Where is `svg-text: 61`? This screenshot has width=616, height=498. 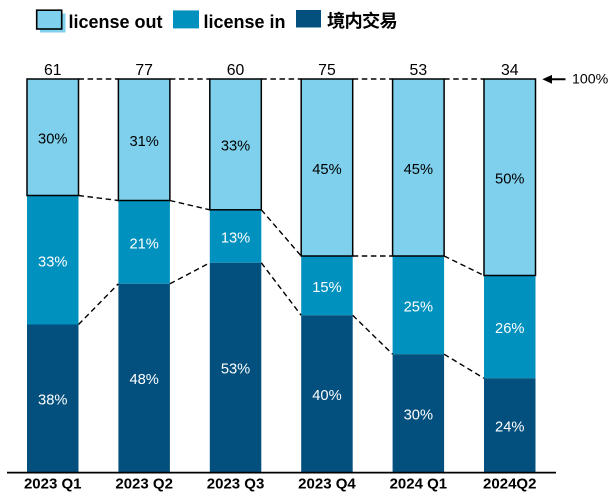
svg-text: 61 is located at coordinates (53, 70).